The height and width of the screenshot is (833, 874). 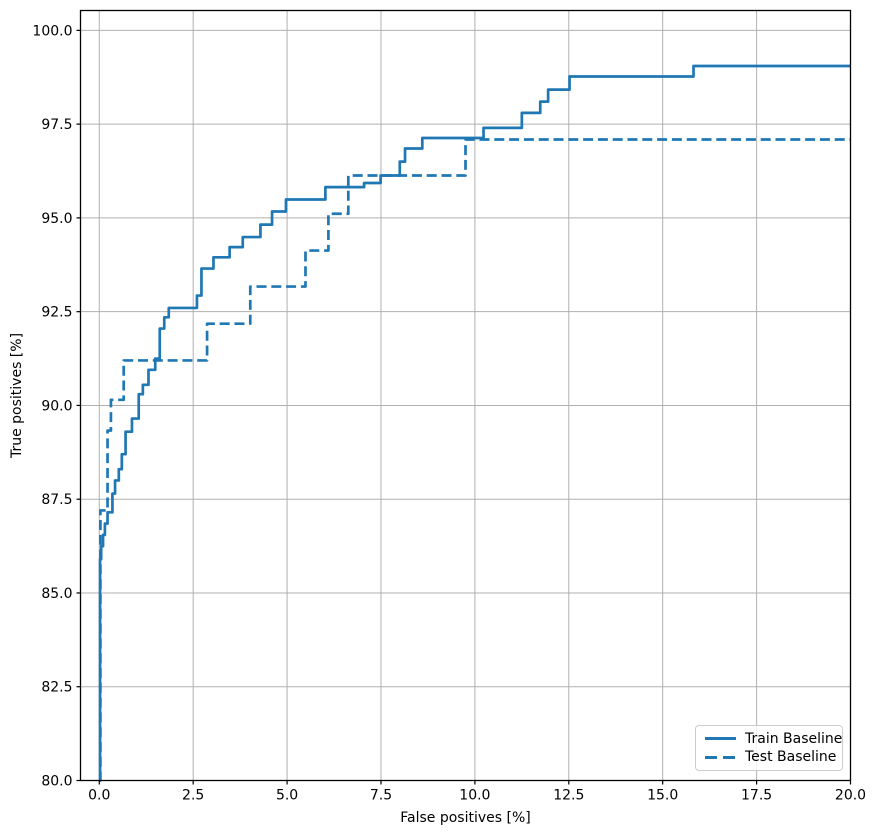 I want to click on solid-line-sample-icon, so click(x=720, y=739).